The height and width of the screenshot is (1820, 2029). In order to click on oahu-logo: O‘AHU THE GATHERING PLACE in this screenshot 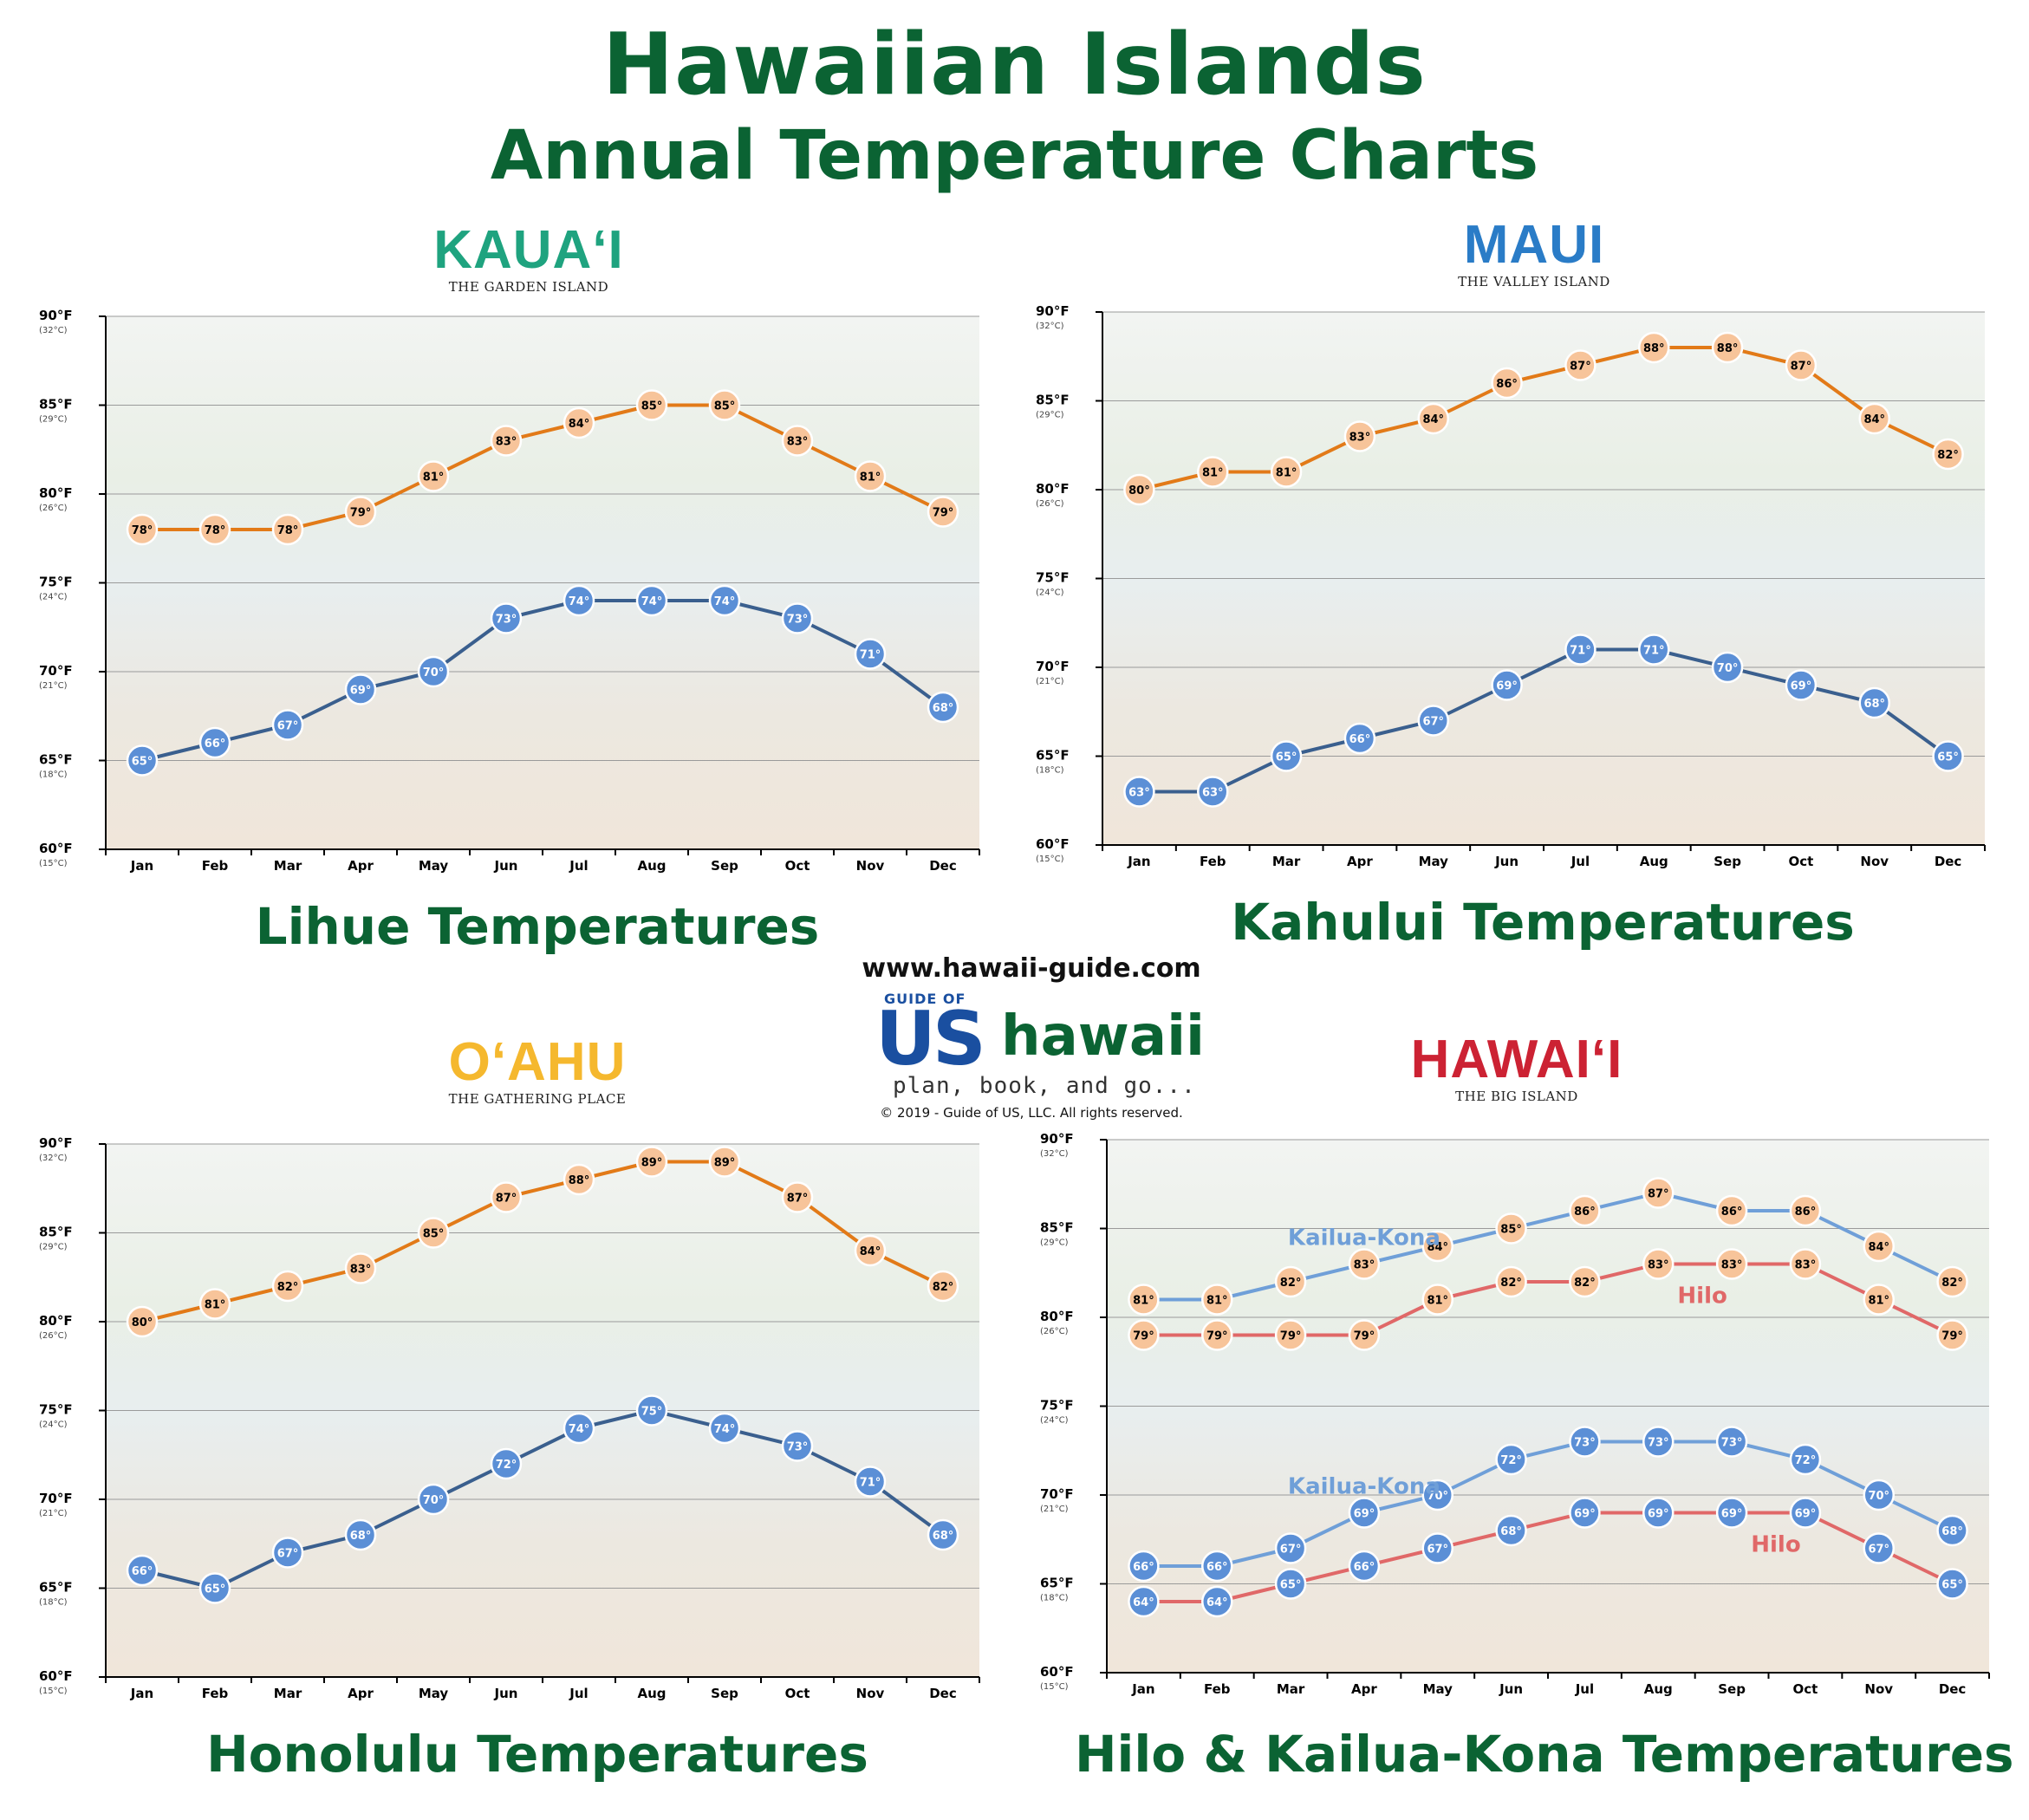, I will do `click(537, 1072)`.